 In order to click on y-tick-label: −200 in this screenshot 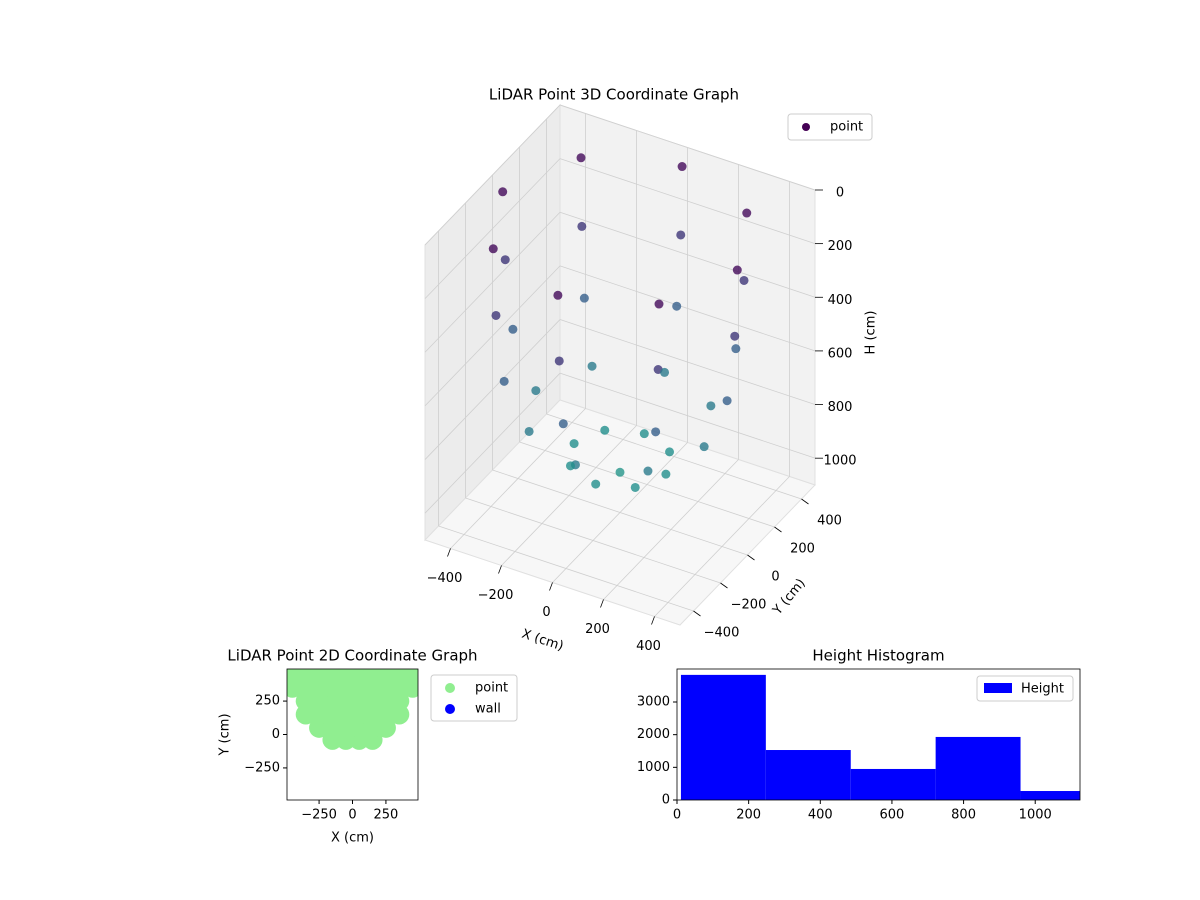, I will do `click(749, 605)`.